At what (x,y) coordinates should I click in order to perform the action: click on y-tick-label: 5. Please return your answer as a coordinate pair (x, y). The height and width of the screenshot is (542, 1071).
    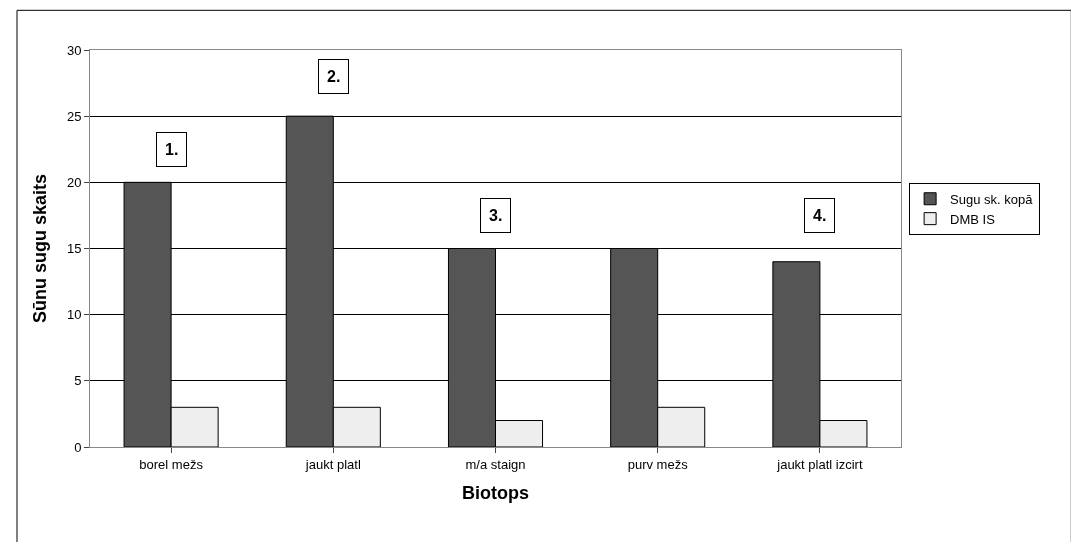
    Looking at the image, I should click on (78, 381).